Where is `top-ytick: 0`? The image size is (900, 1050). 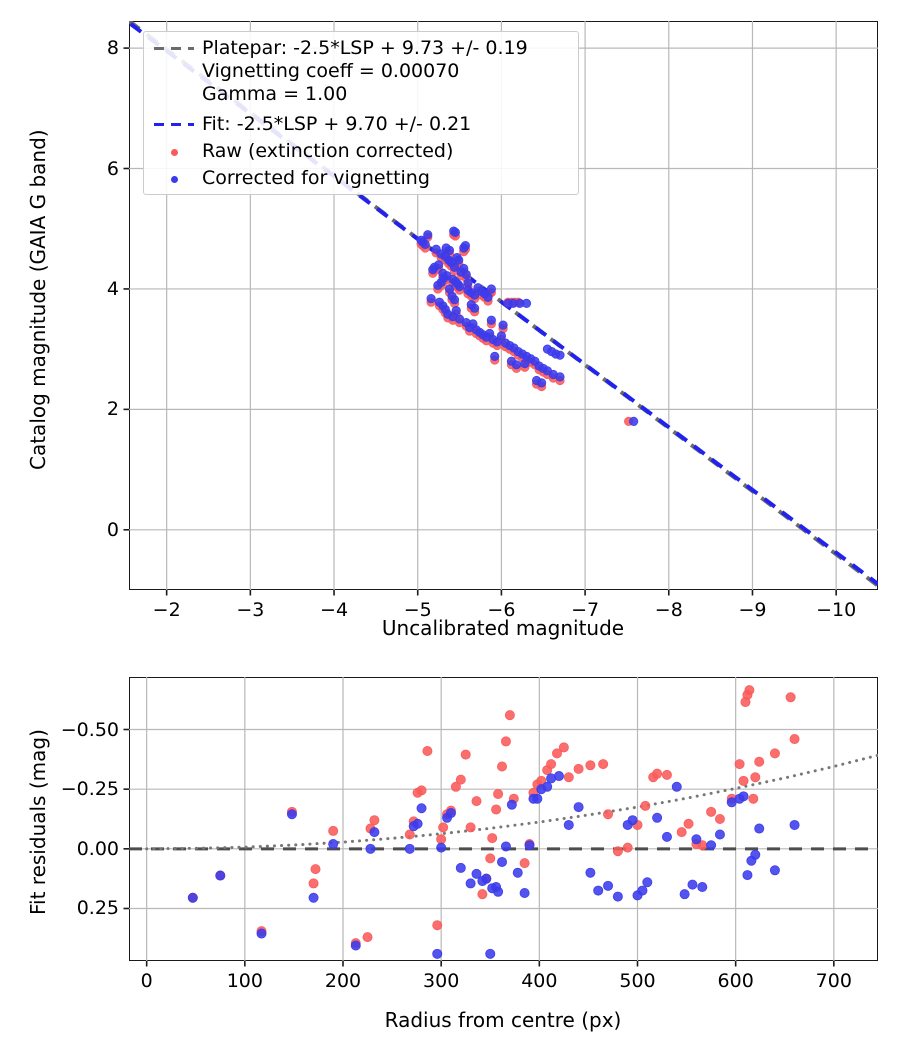
top-ytick: 0 is located at coordinates (112, 529).